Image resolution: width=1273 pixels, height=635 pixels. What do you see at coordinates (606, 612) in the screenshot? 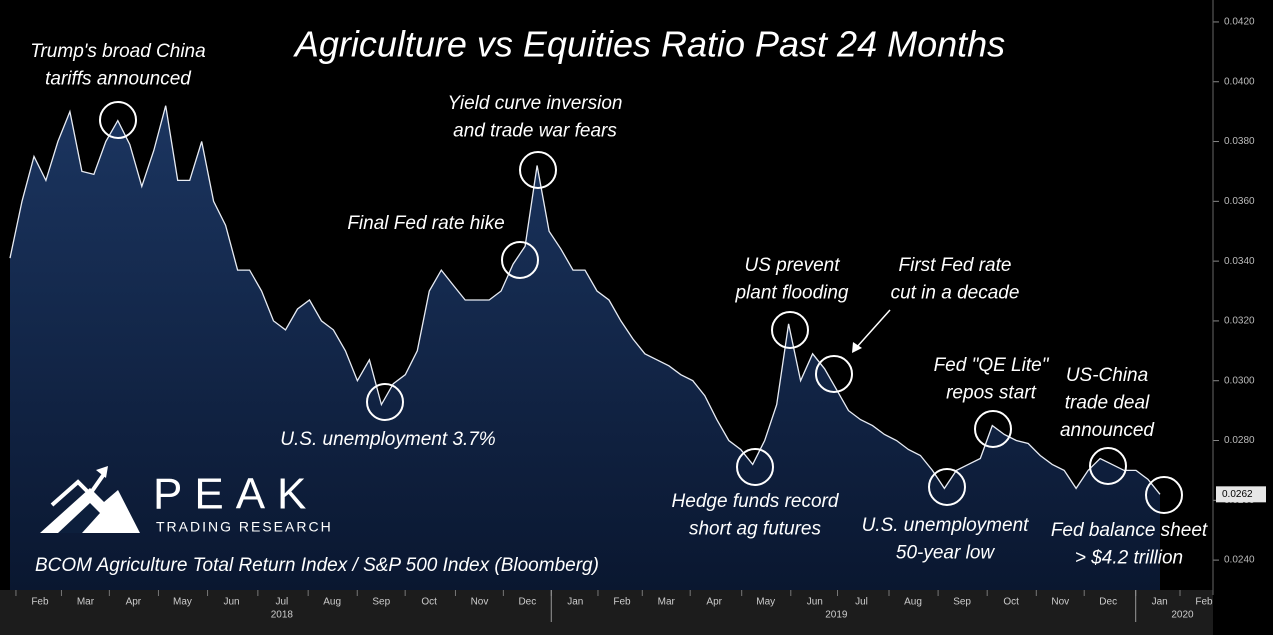
I see `x-axis-band` at bounding box center [606, 612].